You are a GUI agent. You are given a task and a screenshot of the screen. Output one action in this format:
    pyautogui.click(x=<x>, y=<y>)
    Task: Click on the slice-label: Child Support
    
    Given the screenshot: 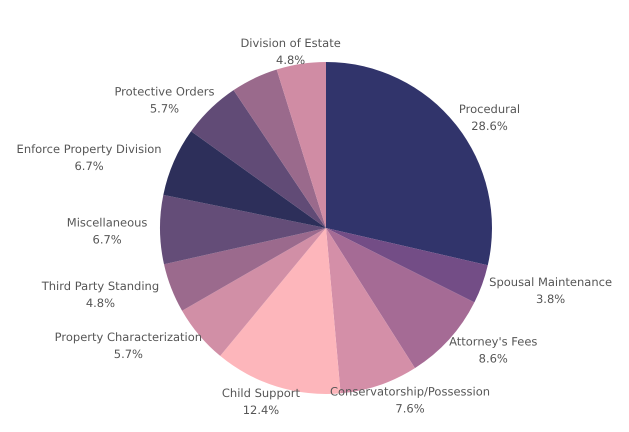 What is the action you would take?
    pyautogui.click(x=261, y=393)
    